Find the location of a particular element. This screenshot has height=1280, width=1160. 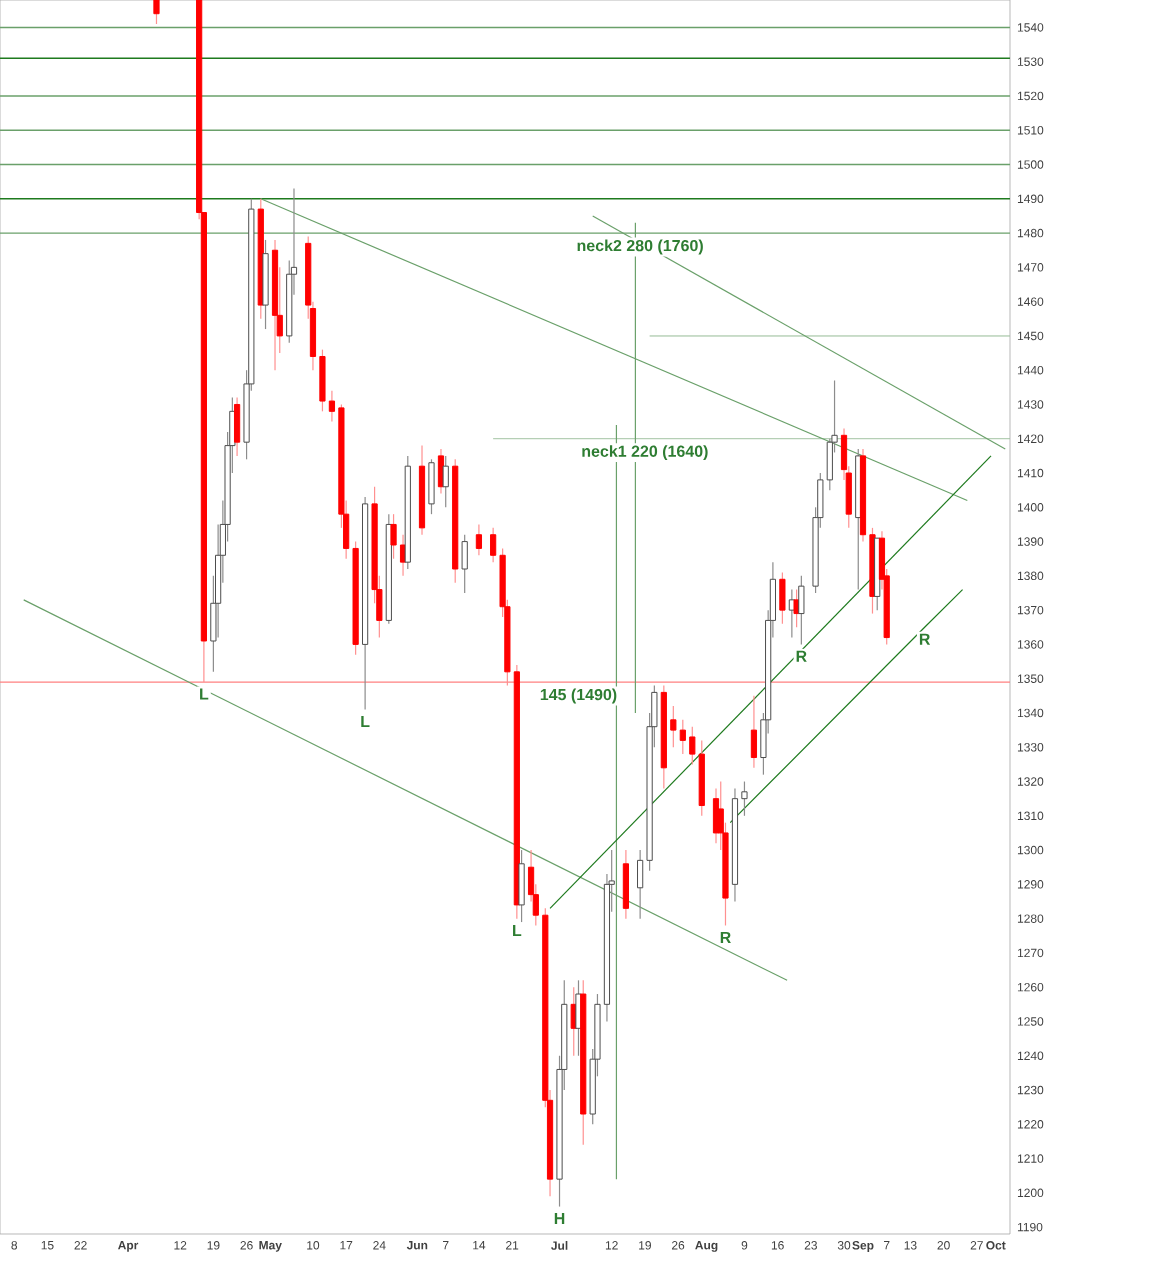

annotation: neck1 220 (1640) is located at coordinates (645, 453).